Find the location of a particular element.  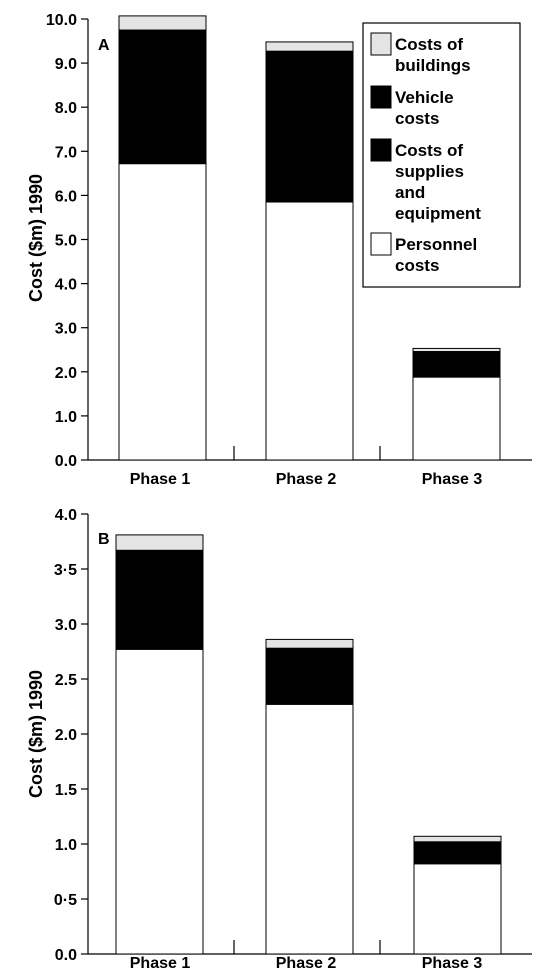

panel-b-y-tick-label: 0·5 is located at coordinates (65, 900).